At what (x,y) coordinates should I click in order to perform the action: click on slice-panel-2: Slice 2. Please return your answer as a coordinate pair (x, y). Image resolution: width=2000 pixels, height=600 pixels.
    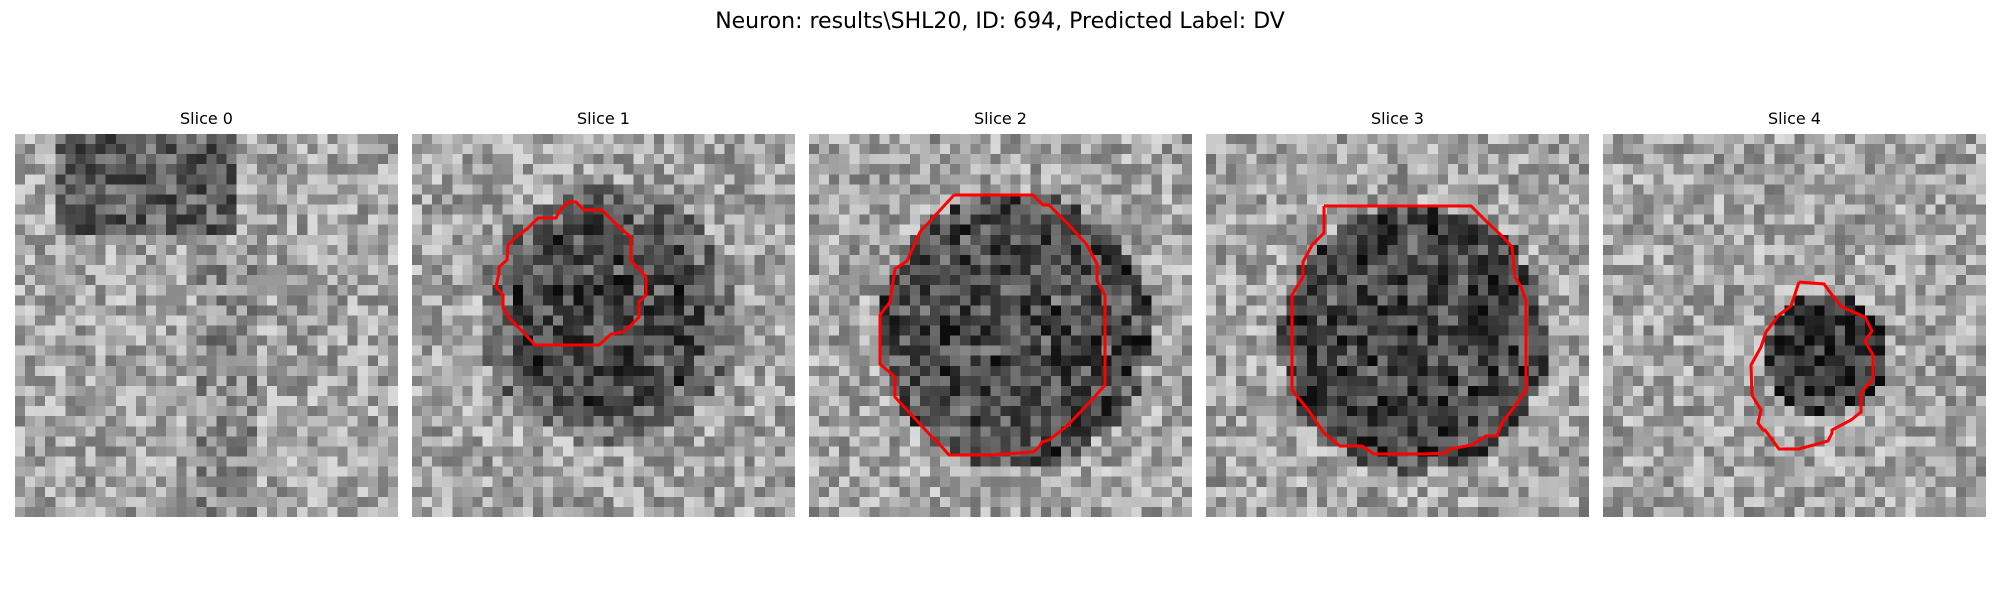
    Looking at the image, I should click on (1000, 312).